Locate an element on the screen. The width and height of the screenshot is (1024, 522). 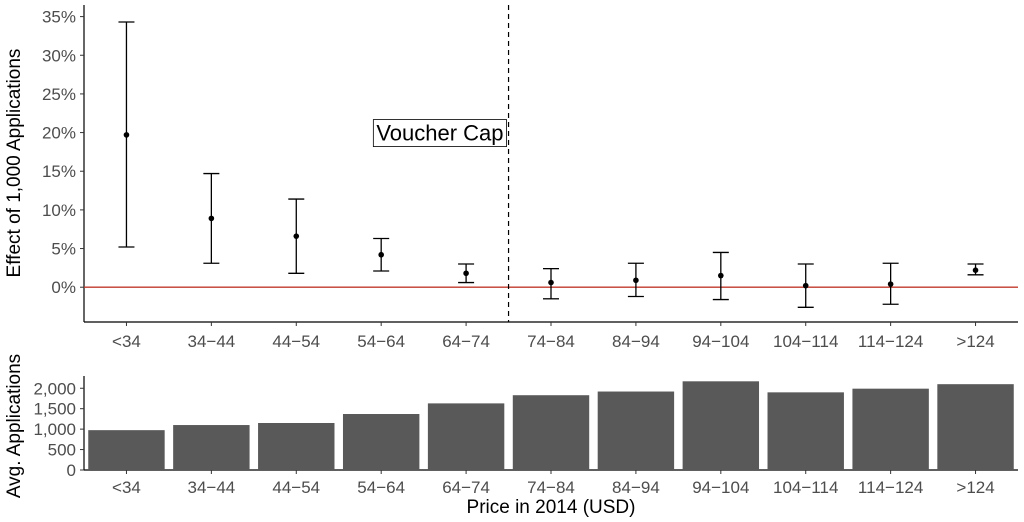
bottom-y-tick-label: 1,000 is located at coordinates (54, 429).